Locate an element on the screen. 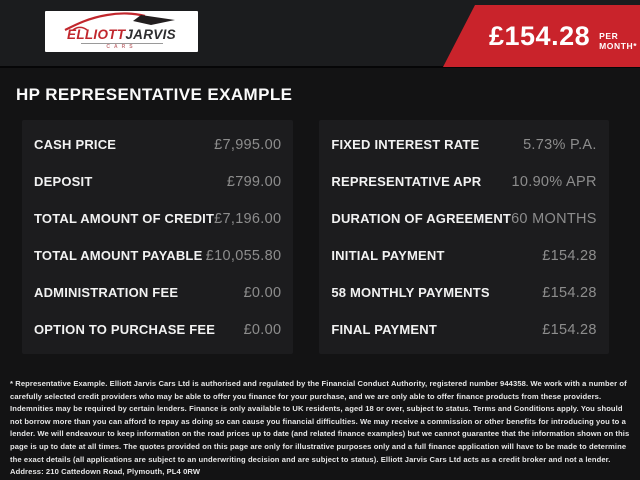  finance-row-value: £10,055.80 is located at coordinates (243, 255).